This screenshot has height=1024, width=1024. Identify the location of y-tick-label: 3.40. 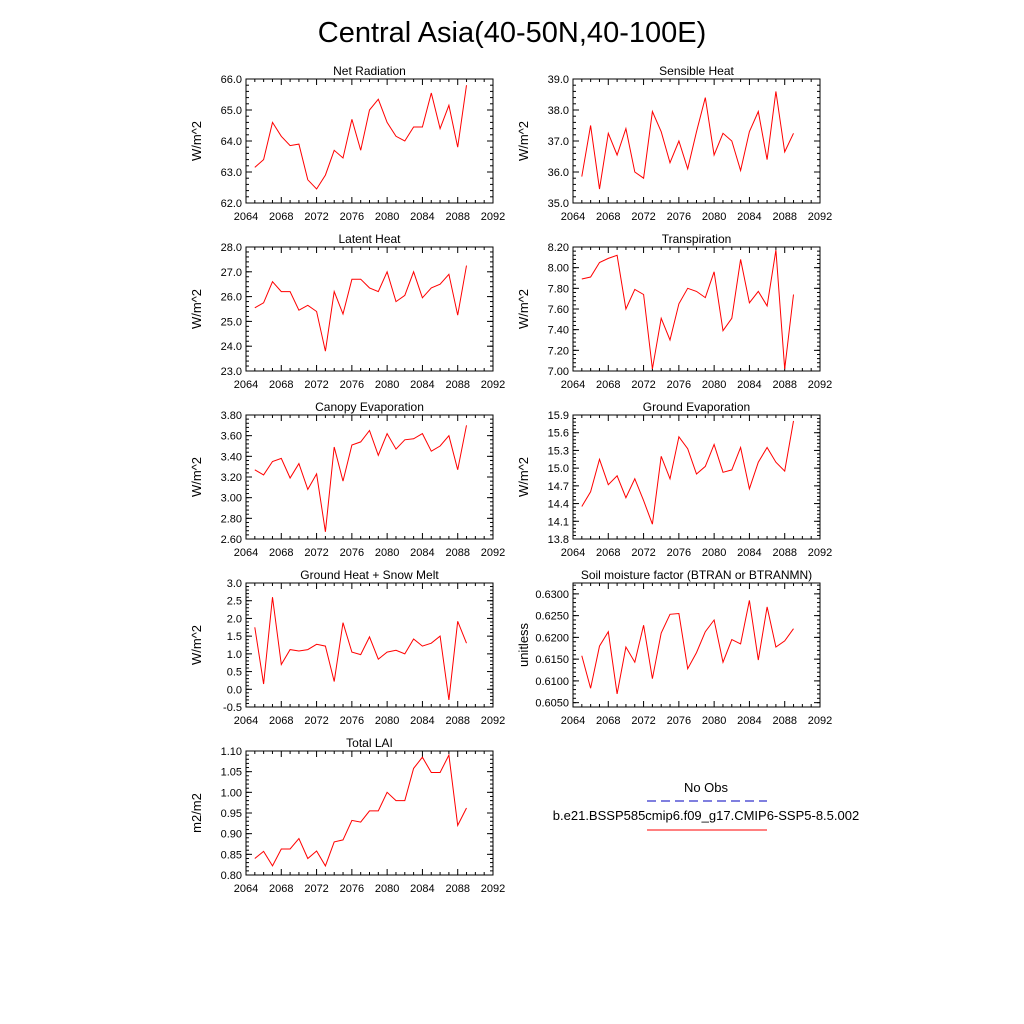
(231, 457).